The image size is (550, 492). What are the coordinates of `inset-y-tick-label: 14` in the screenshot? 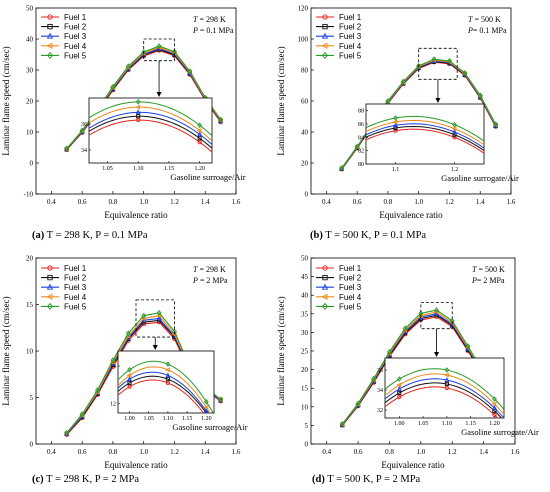 It's located at (113, 367).